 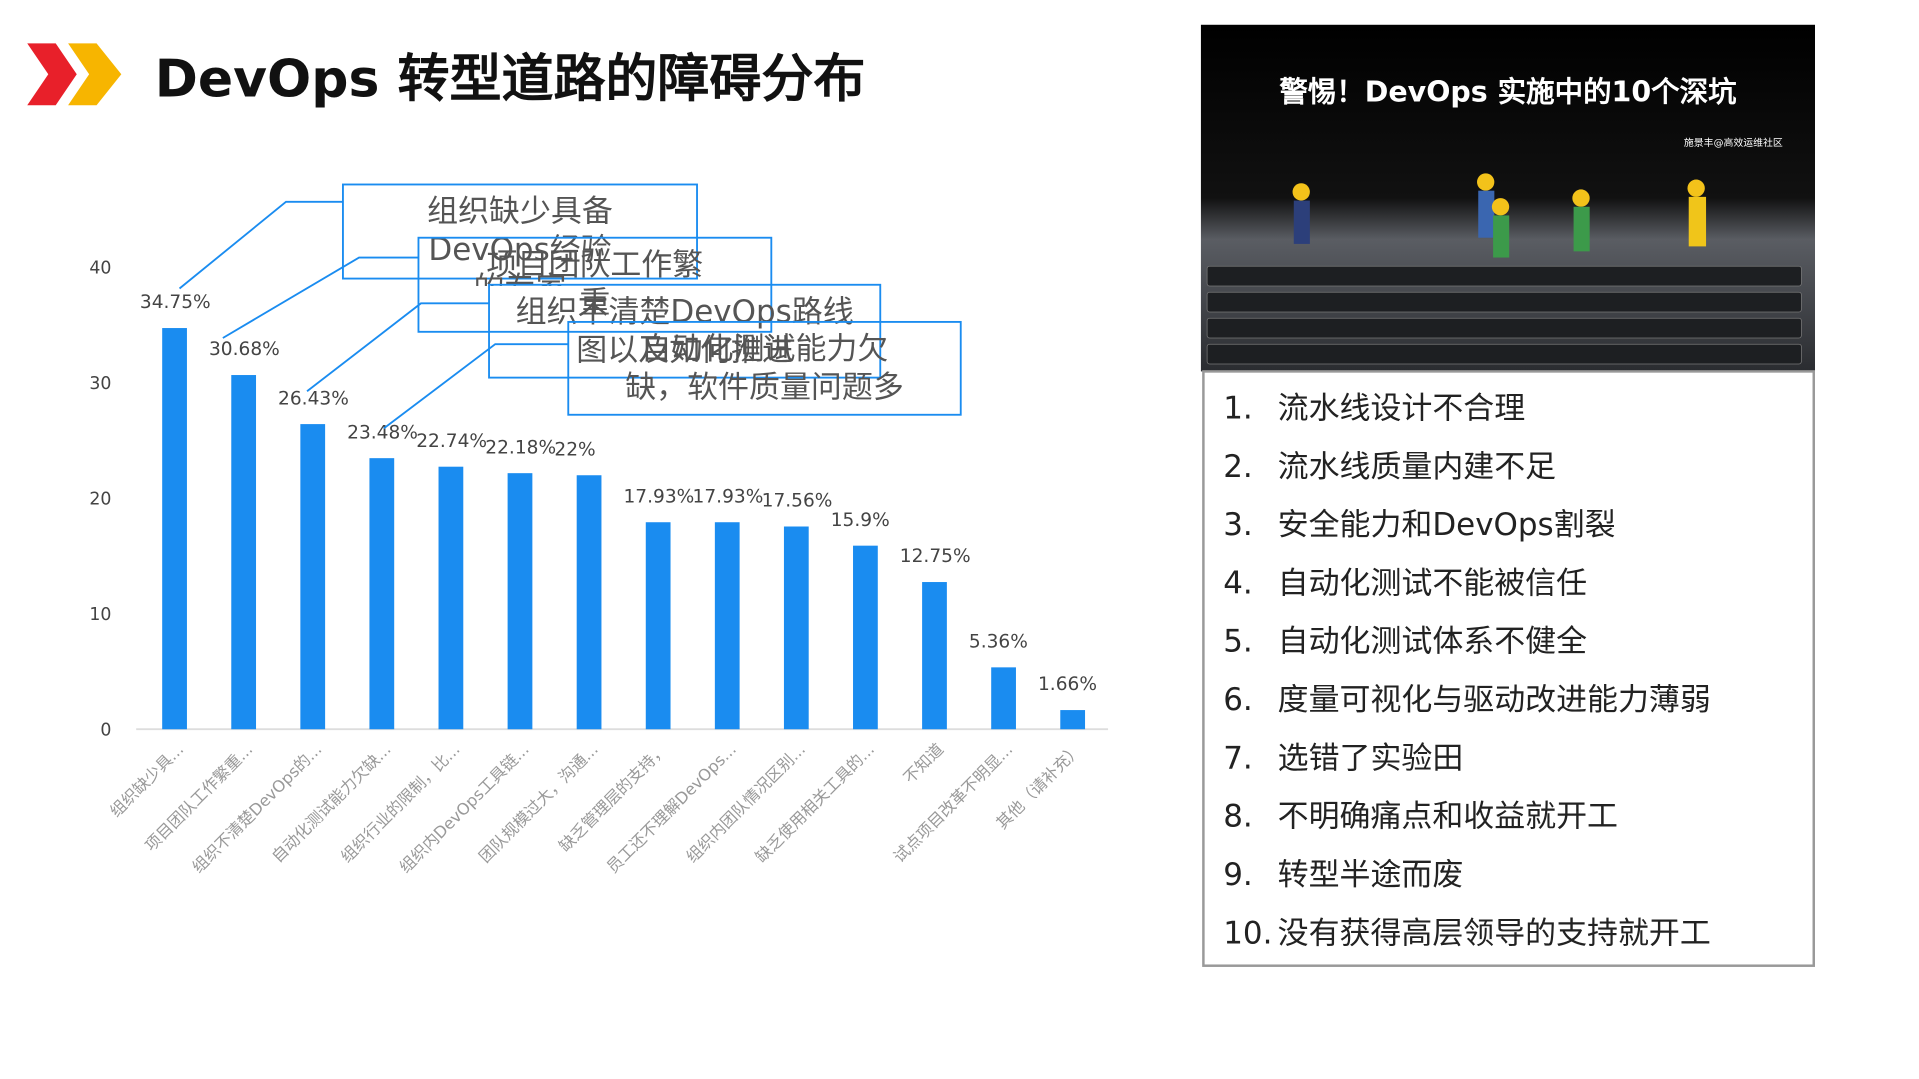 What do you see at coordinates (520, 447) in the screenshot?
I see `value-label: 22.18%` at bounding box center [520, 447].